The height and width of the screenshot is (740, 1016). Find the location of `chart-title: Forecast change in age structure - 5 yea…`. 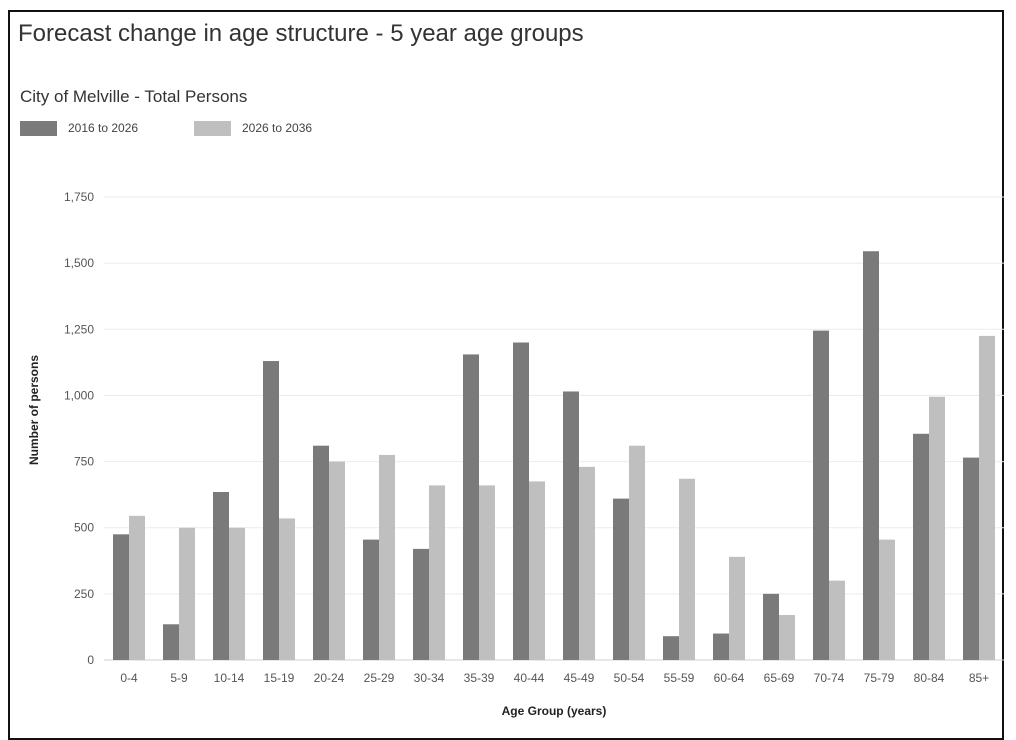

chart-title: Forecast change in age structure - 5 yea… is located at coordinates (301, 33).